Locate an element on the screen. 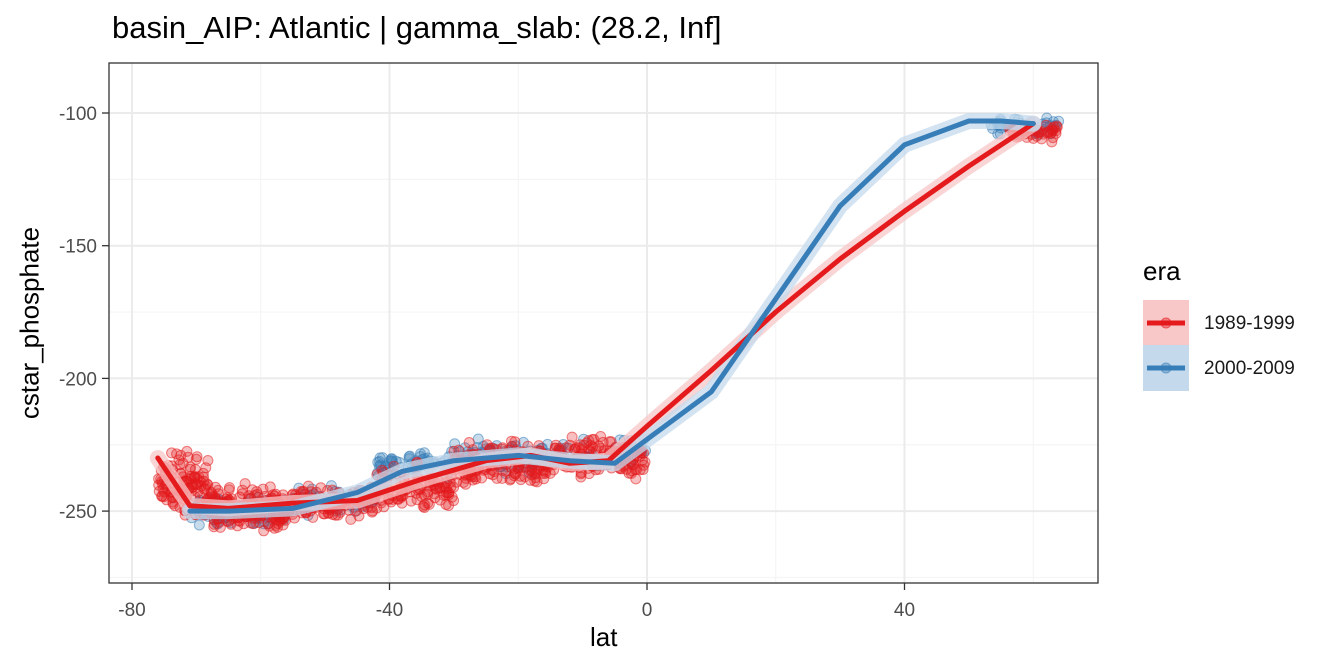 This screenshot has width=1344, height=672. y-axis-label: cstar_phosphate is located at coordinates (29, 323).